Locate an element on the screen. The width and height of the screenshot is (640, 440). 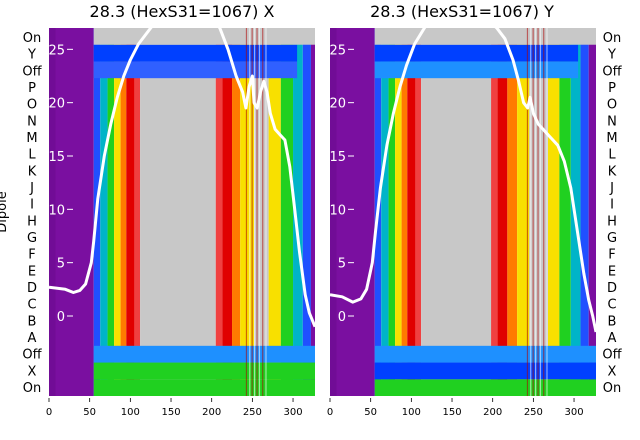
ytick-label-2: 10 is located at coordinates (56, 210).